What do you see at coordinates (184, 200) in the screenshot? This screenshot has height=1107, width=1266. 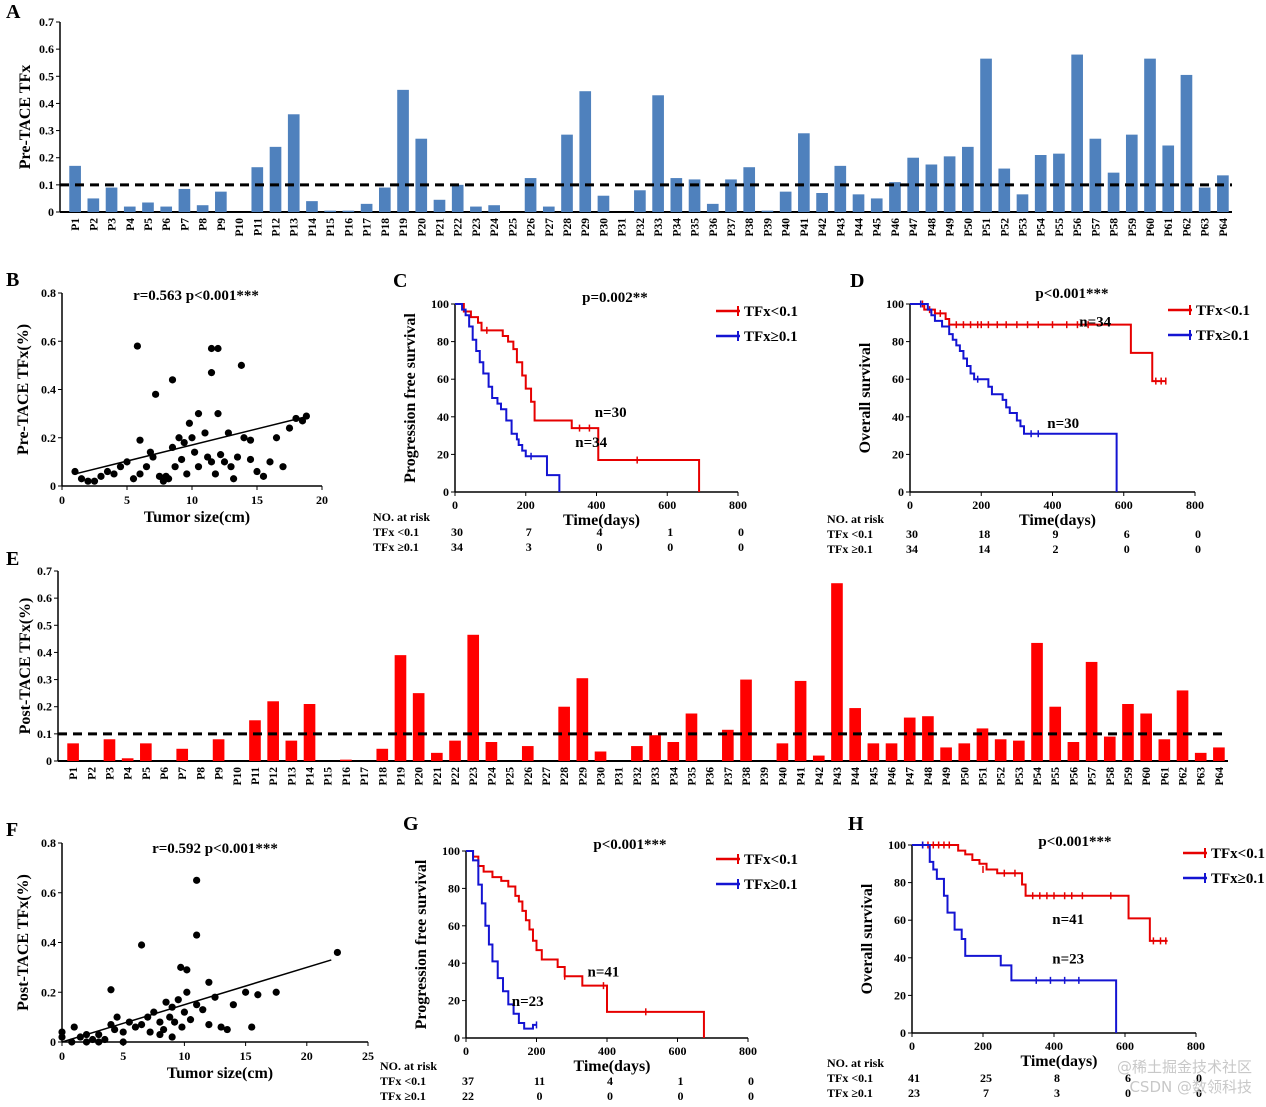 I see `bar-A-P7` at bounding box center [184, 200].